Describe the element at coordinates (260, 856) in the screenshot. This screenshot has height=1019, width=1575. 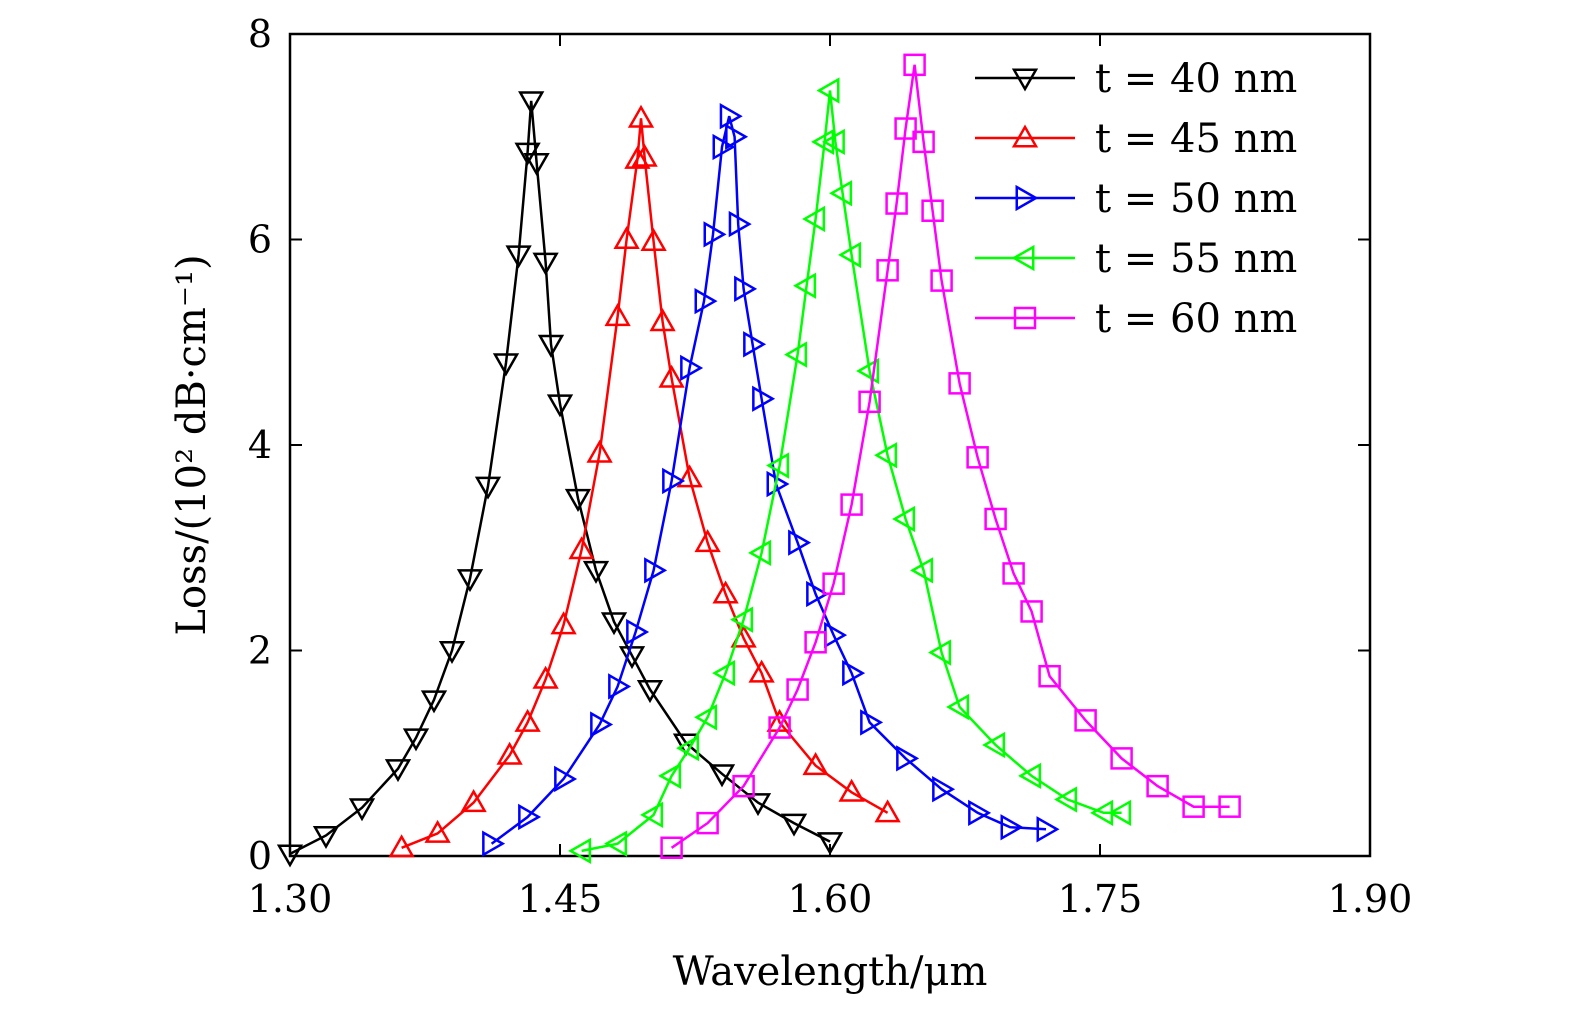
I see `y-tick-label: 0` at that location.